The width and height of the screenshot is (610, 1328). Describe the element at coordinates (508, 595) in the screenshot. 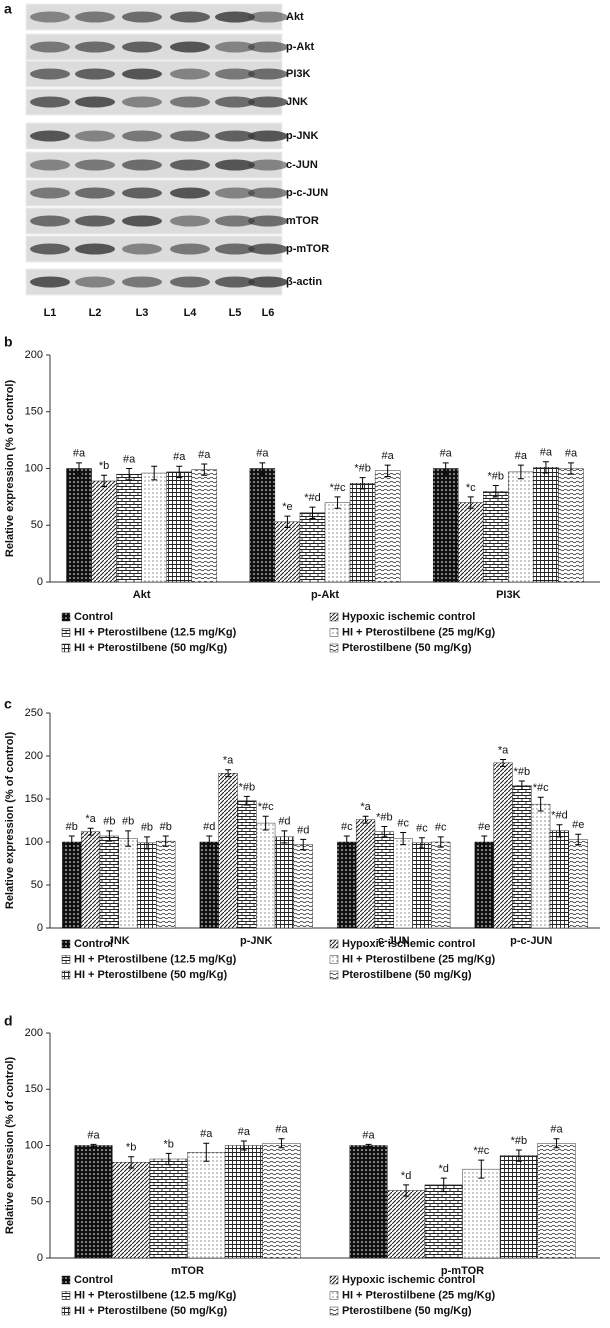

I see `x-tick-label: PI3K` at that location.